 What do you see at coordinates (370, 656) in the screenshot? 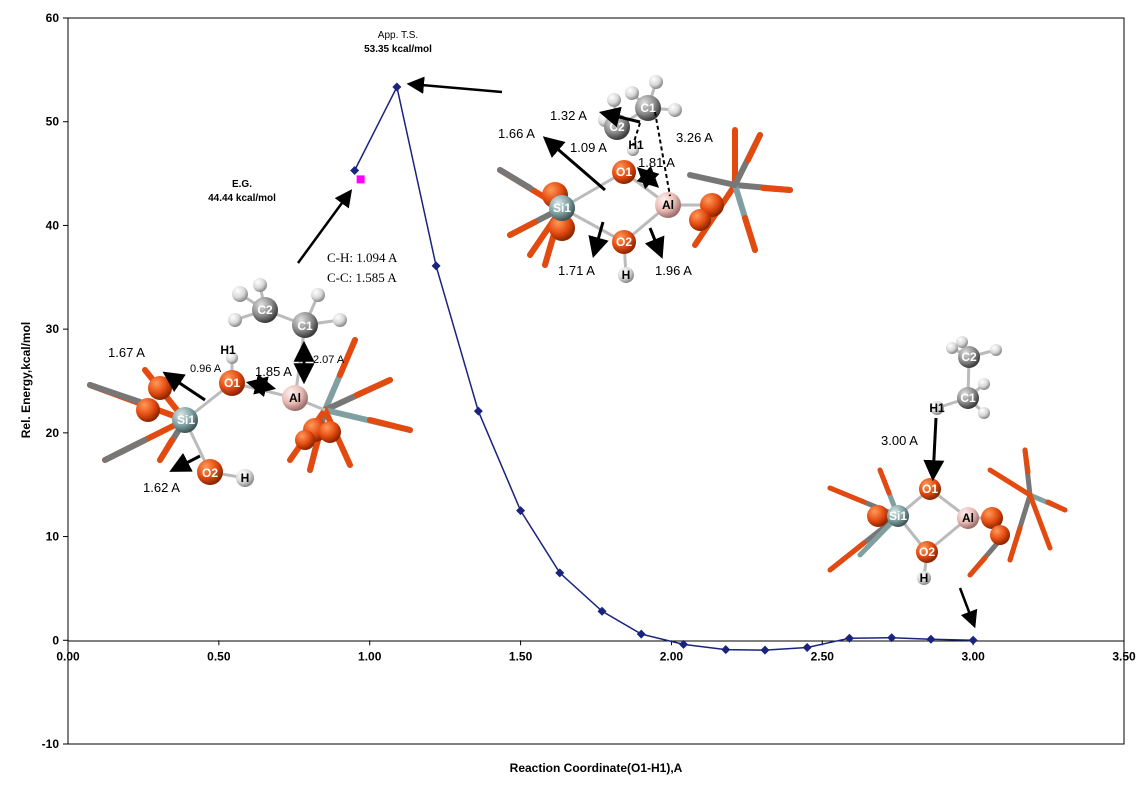
I see `x-tick-label: 1.00` at bounding box center [370, 656].